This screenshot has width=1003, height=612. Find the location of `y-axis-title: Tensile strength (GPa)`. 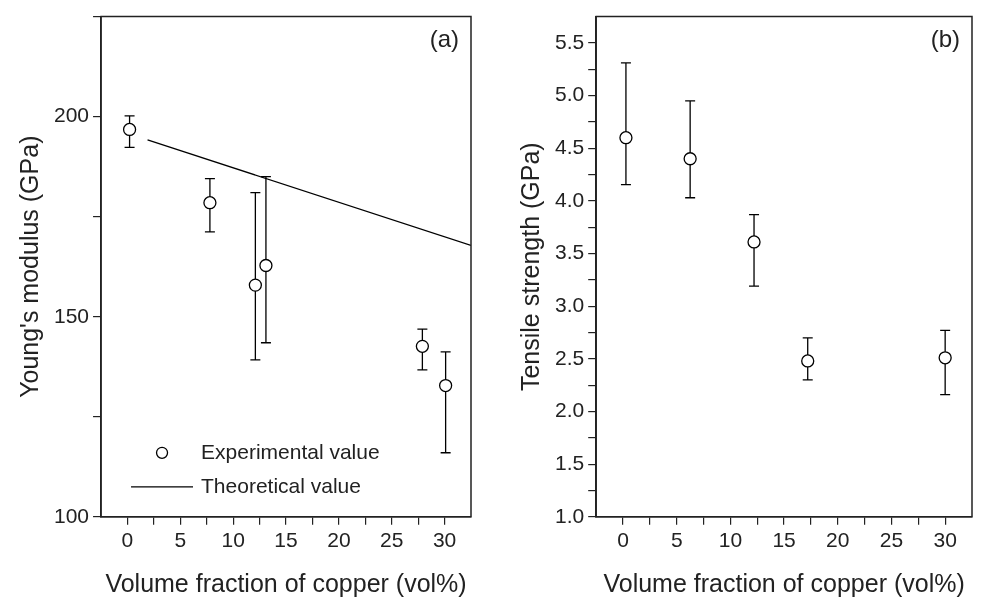

y-axis-title: Tensile strength (GPa) is located at coordinates (529, 267).